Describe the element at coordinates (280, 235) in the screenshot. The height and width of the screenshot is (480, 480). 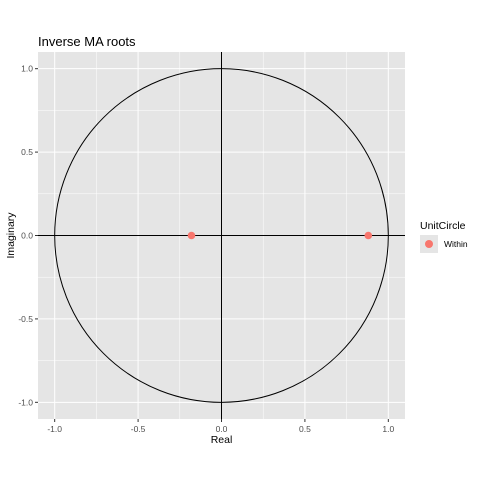
I see `root-points` at that location.